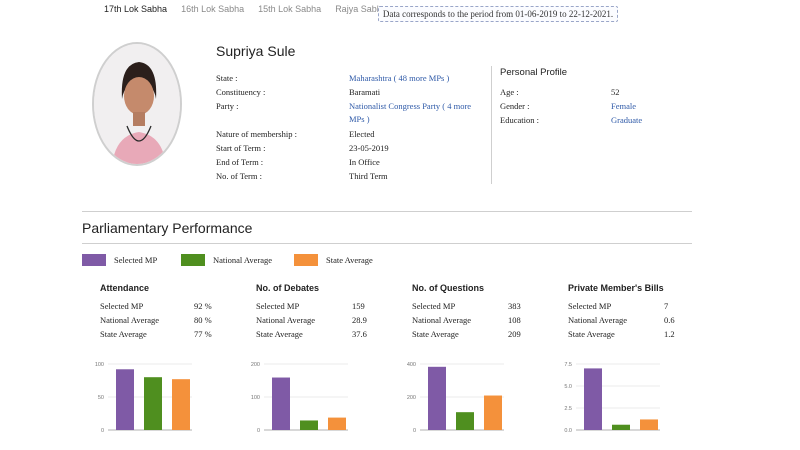  I want to click on legend-selected-mp: Selected MP, so click(119, 260).